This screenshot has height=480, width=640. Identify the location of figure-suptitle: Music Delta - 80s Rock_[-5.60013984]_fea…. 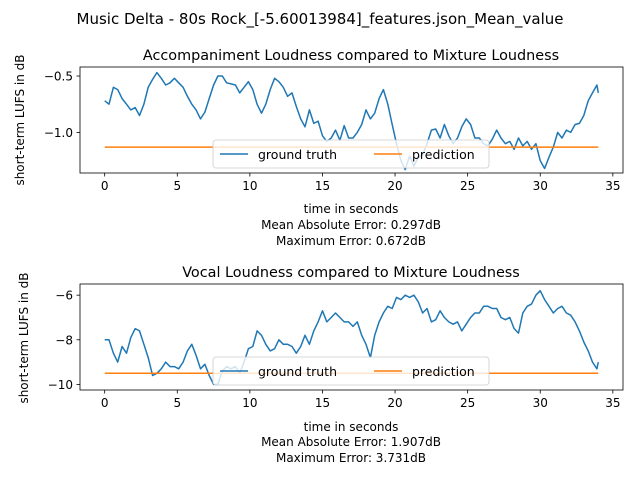
(320, 19).